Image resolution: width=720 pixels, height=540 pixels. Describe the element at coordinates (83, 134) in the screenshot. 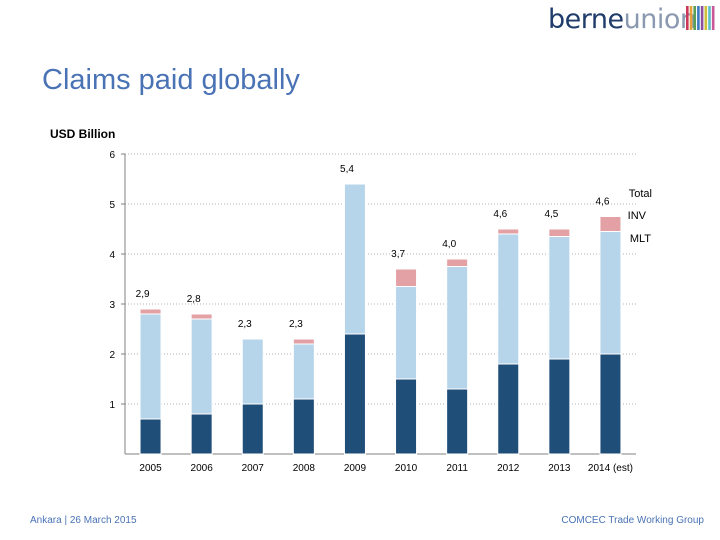

I see `unit-label: USD Billion` at that location.